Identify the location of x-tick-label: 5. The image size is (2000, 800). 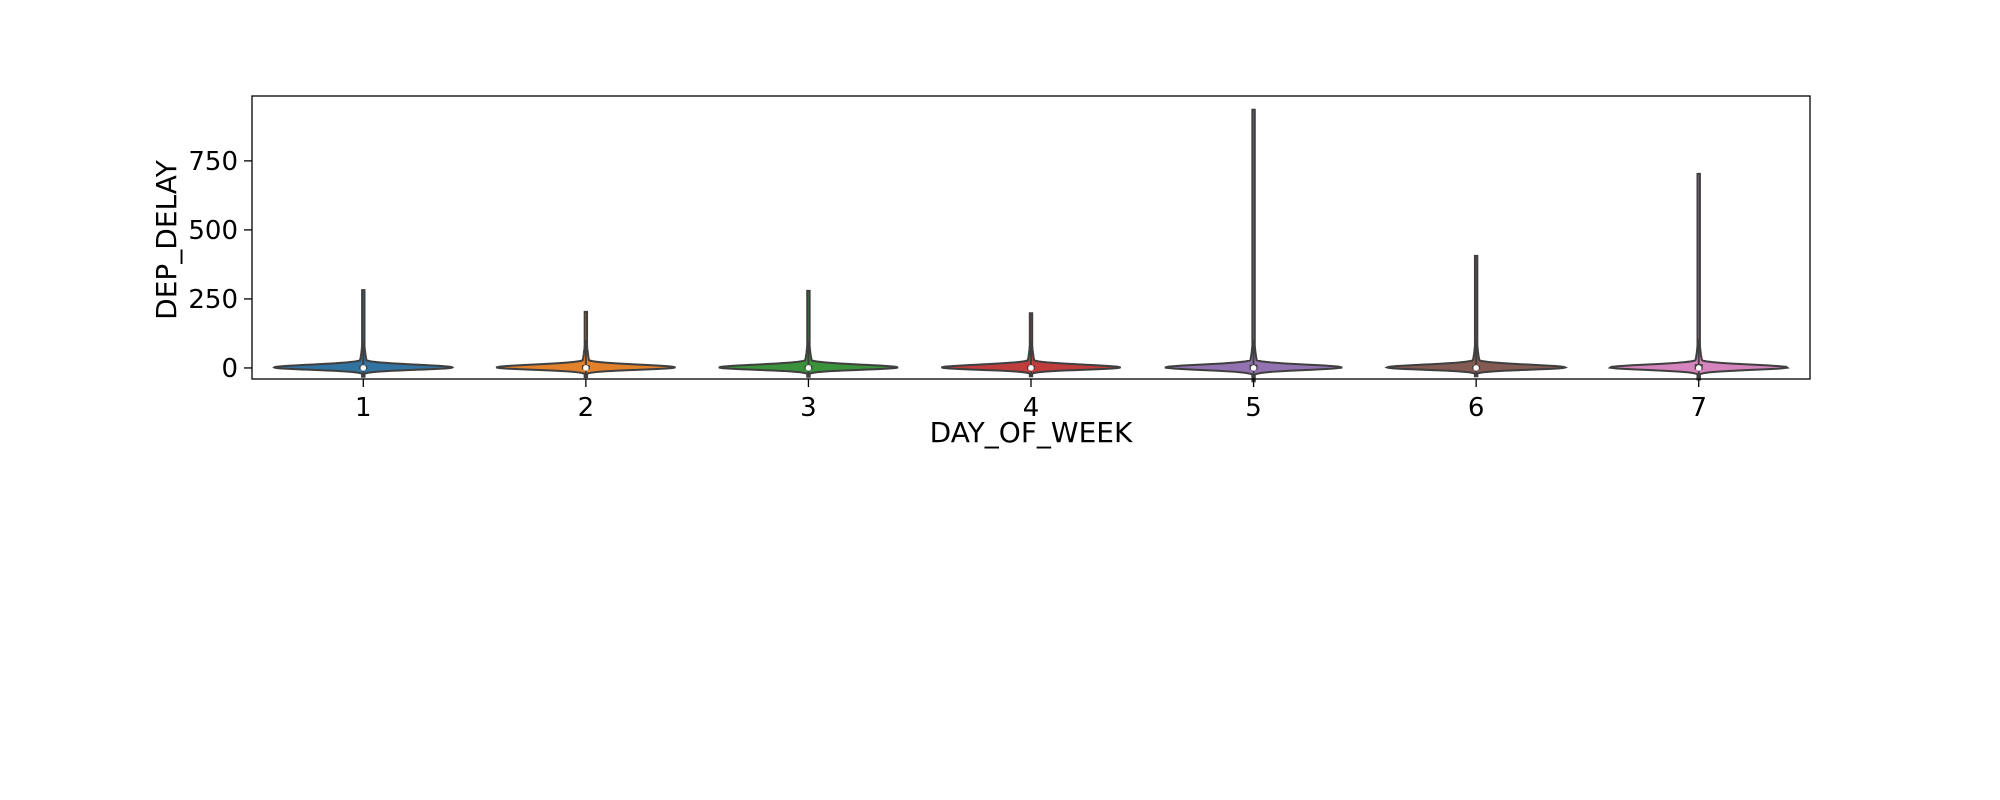
(1253, 408).